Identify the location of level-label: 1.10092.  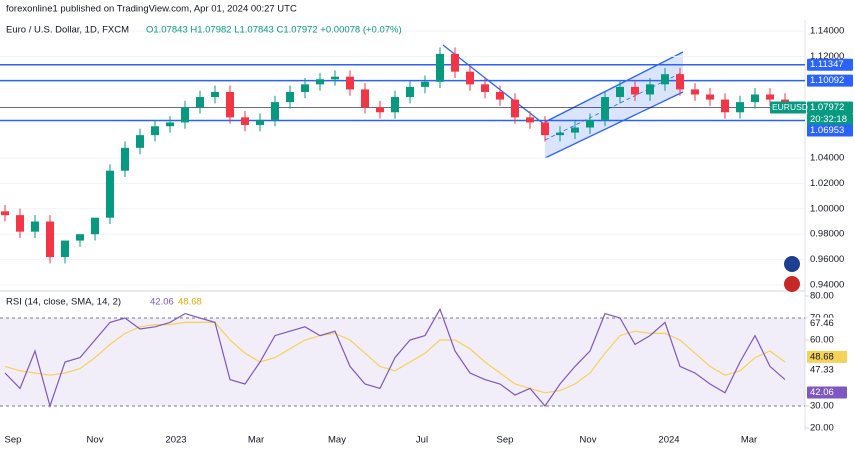
(827, 80).